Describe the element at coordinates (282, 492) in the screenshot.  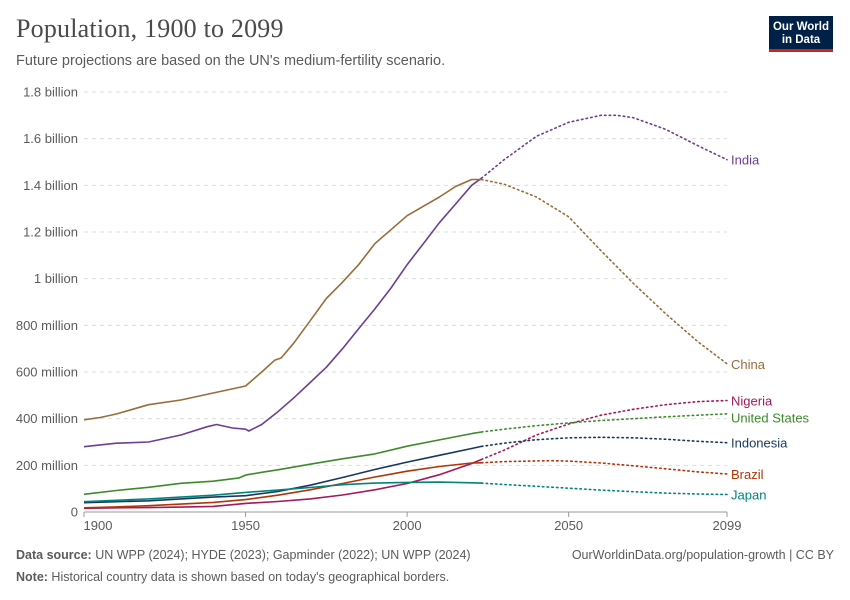
I see `series-japan-line` at that location.